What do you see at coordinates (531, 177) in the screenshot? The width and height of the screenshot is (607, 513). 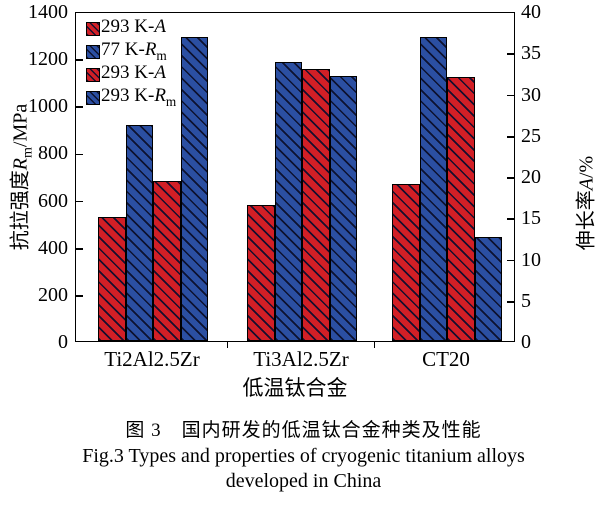 I see `y-tick-label-right: 20` at bounding box center [531, 177].